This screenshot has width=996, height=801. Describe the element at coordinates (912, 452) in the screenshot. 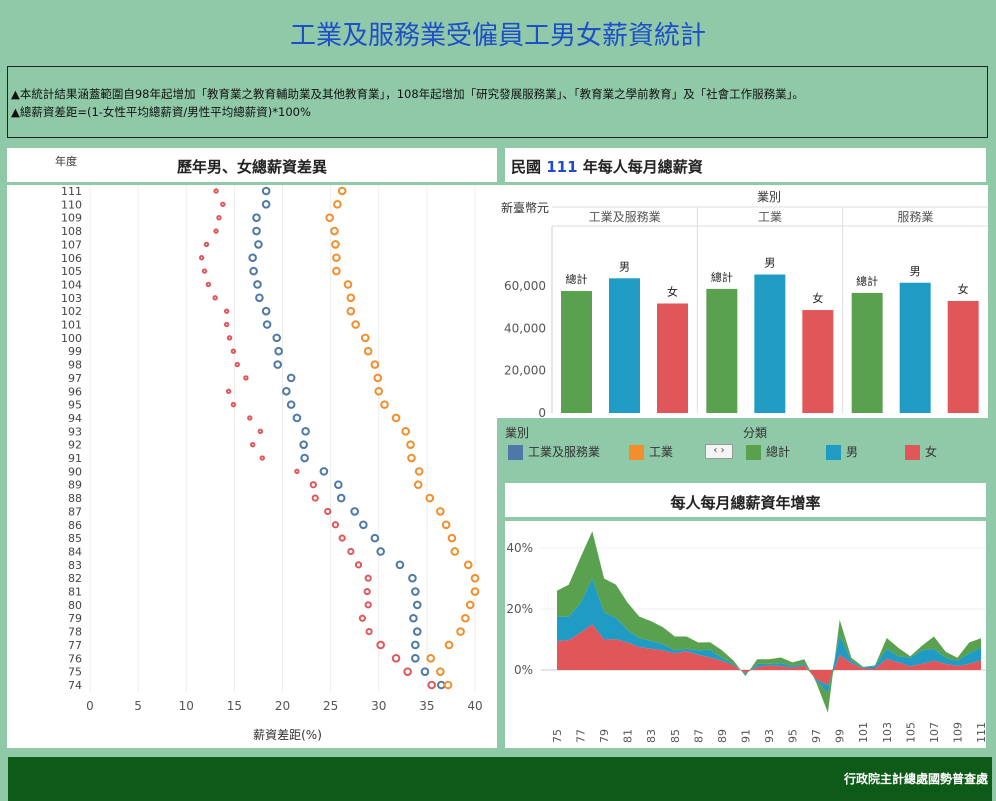

I see `legend-swatch-red` at that location.